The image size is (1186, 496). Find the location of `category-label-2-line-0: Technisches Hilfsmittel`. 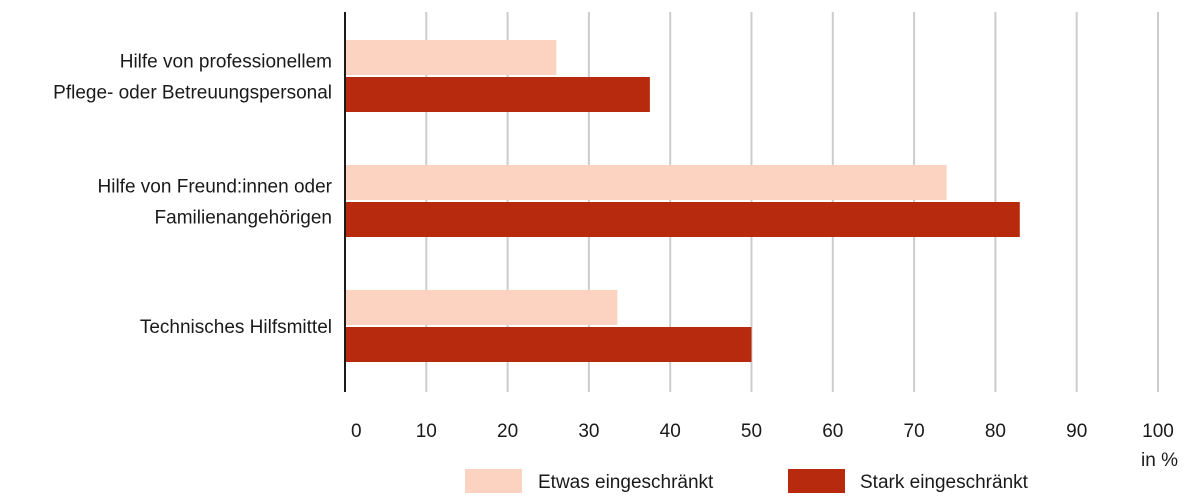

category-label-2-line-0: Technisches Hilfsmittel is located at coordinates (236, 327).